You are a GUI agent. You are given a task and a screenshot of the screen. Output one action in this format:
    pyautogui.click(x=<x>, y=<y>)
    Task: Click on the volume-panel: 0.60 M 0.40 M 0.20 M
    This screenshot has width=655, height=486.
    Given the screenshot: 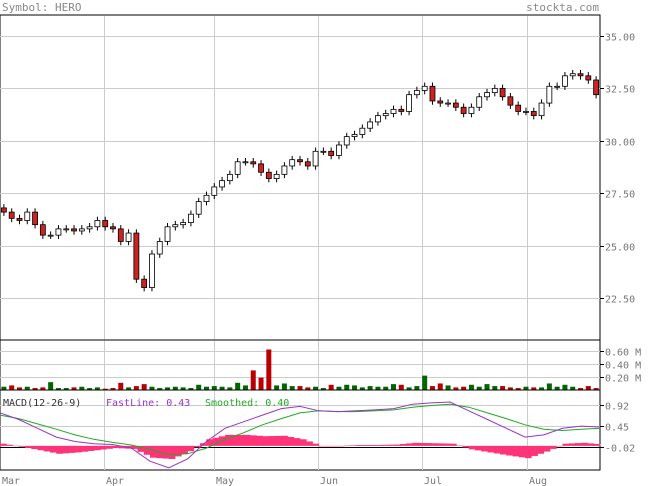 What is the action you would take?
    pyautogui.click(x=320, y=365)
    